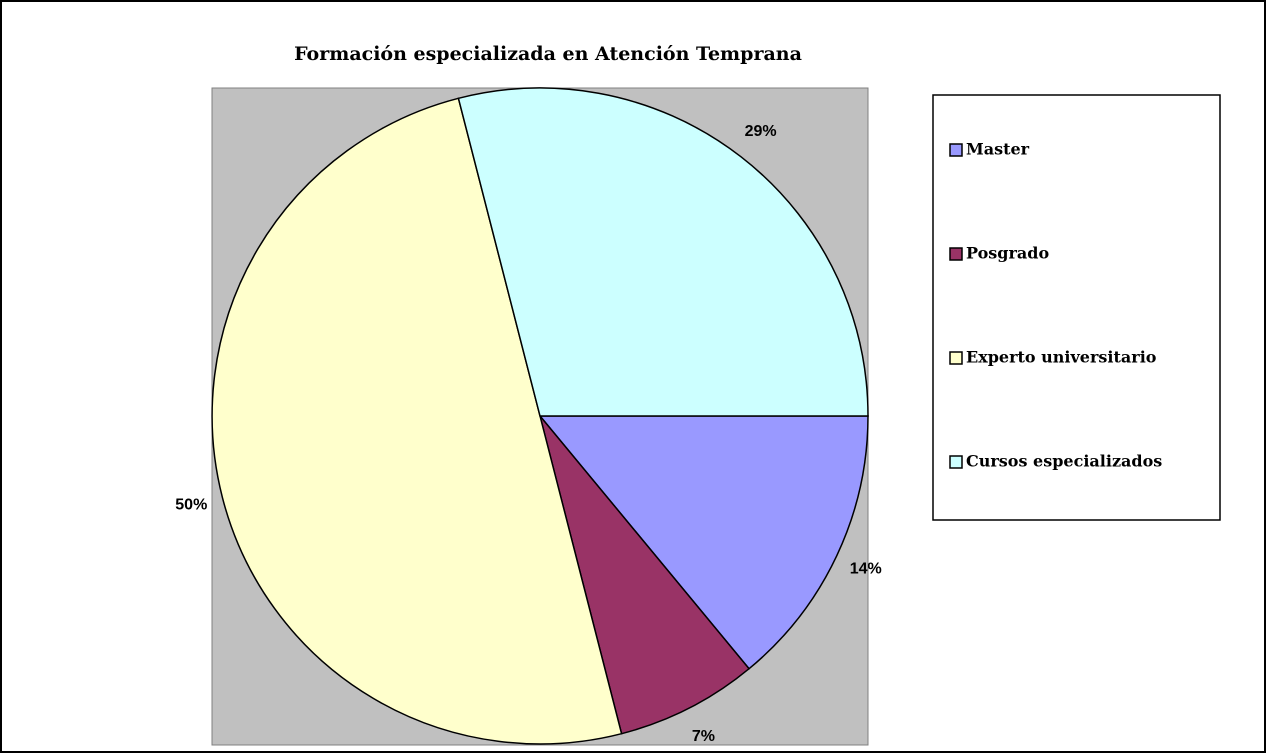 The height and width of the screenshot is (753, 1266). What do you see at coordinates (866, 568) in the screenshot?
I see `data-label: 14%` at bounding box center [866, 568].